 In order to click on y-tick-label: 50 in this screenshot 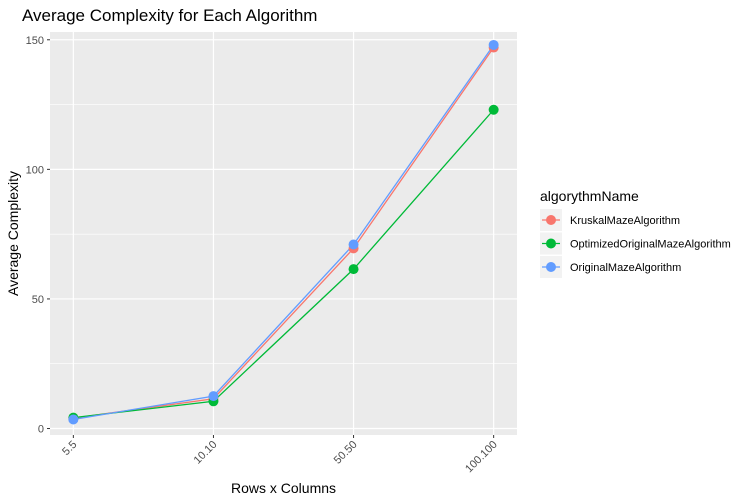, I will do `click(38, 300)`.